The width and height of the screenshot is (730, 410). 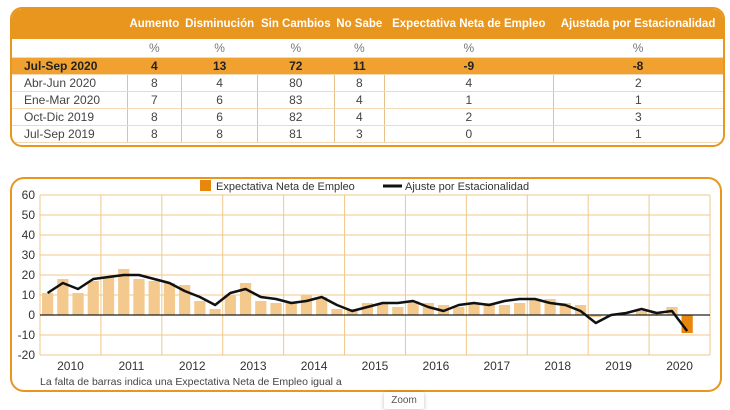 I want to click on table-row: Abr-Jun 2020 8 4 80 8 4 2, so click(x=367, y=83).